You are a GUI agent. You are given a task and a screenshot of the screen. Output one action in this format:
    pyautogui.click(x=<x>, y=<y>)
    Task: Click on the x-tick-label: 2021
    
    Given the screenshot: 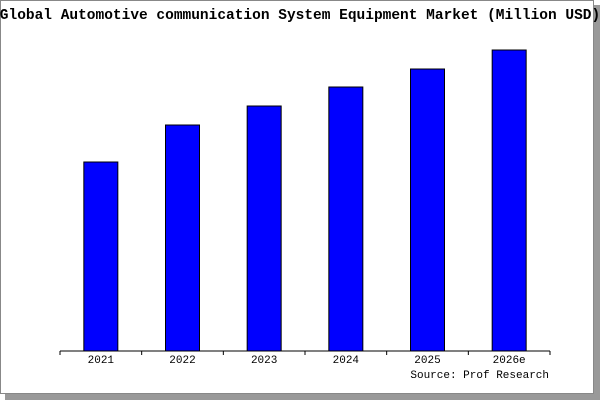 What is the action you would take?
    pyautogui.click(x=101, y=361)
    